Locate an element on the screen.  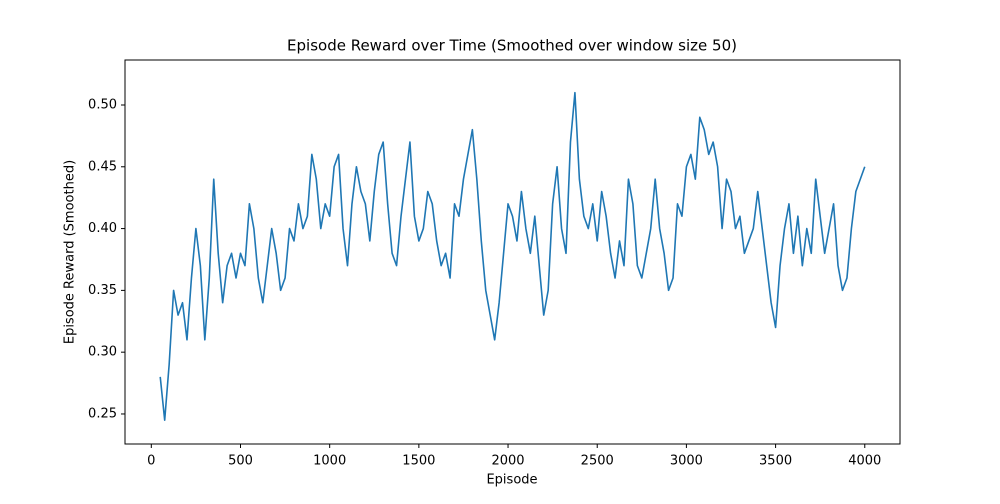
y-tick-label: 0.40 is located at coordinates (102, 228).